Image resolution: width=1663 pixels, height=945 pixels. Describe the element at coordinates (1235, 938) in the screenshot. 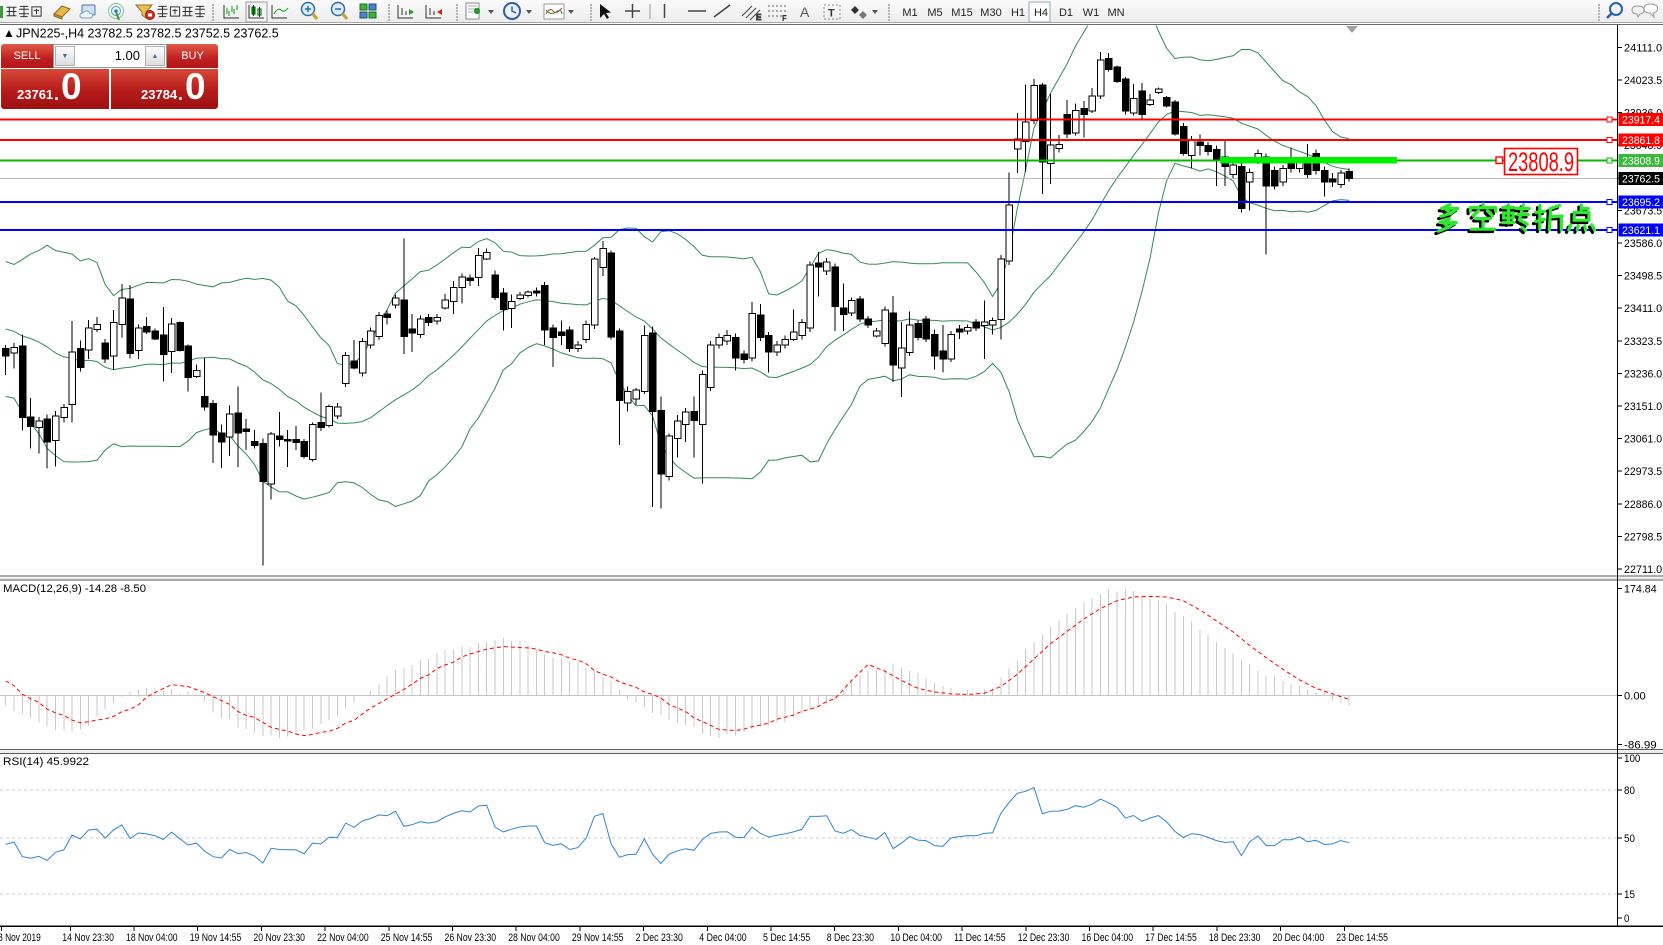

I see `svg-text: 18 Dec 23:30` at that location.